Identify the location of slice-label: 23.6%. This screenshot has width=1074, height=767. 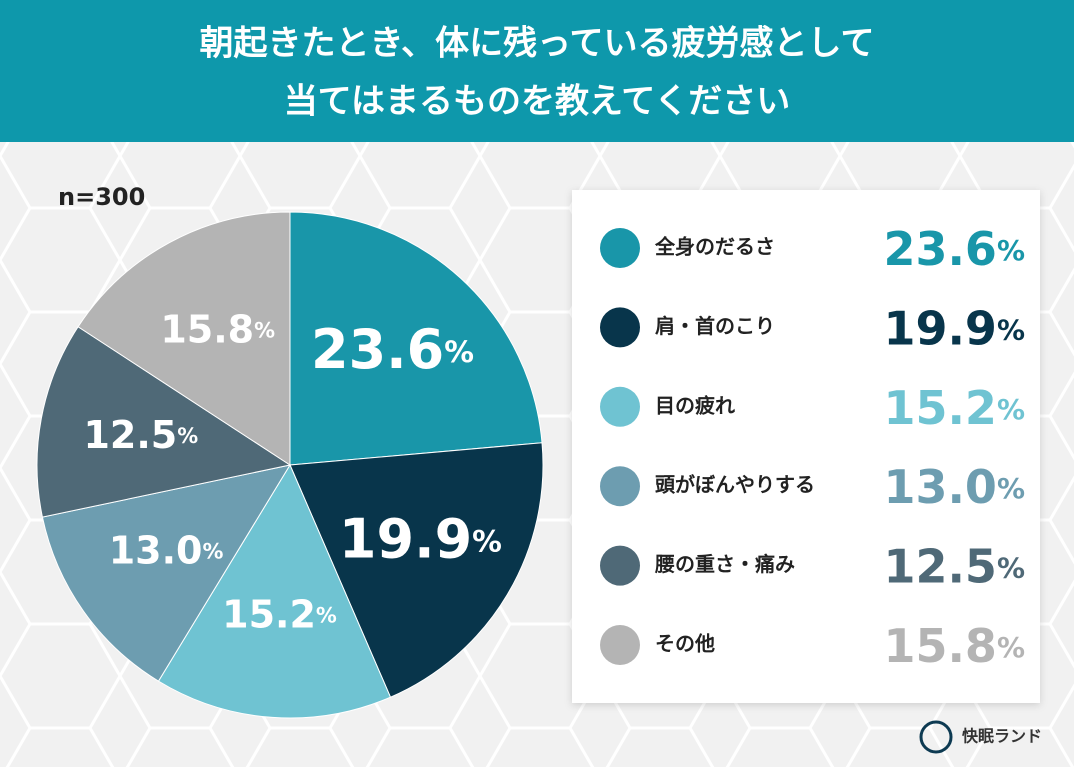
(392, 349).